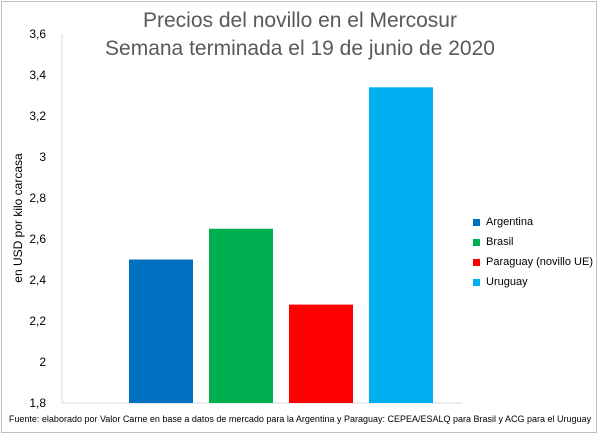 This screenshot has width=600, height=436. Describe the element at coordinates (533, 282) in the screenshot. I see `legend-item-uruguay: Uruguay` at that location.